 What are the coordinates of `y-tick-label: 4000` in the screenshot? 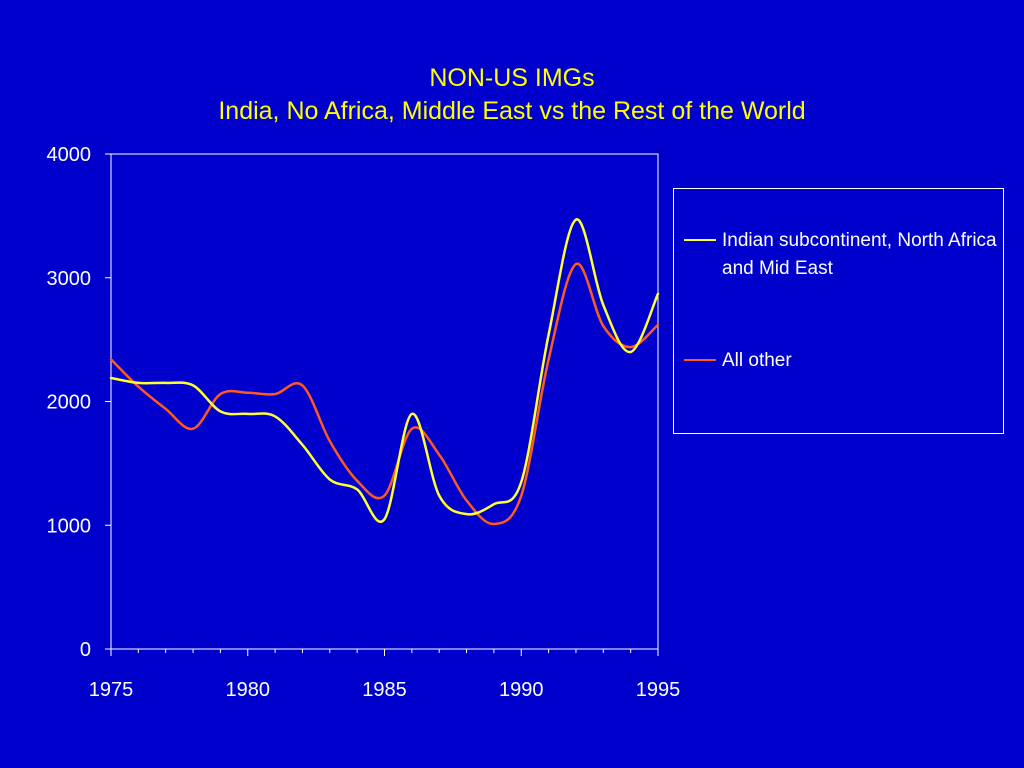 It's located at (69, 155).